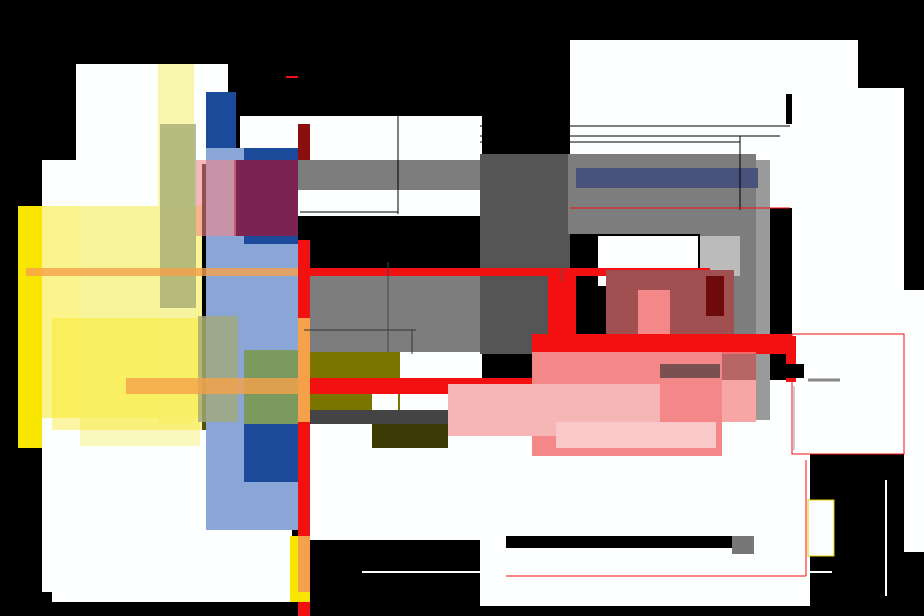 Image resolution: width=924 pixels, height=616 pixels. I want to click on gray-block-center, so click(396, 314).